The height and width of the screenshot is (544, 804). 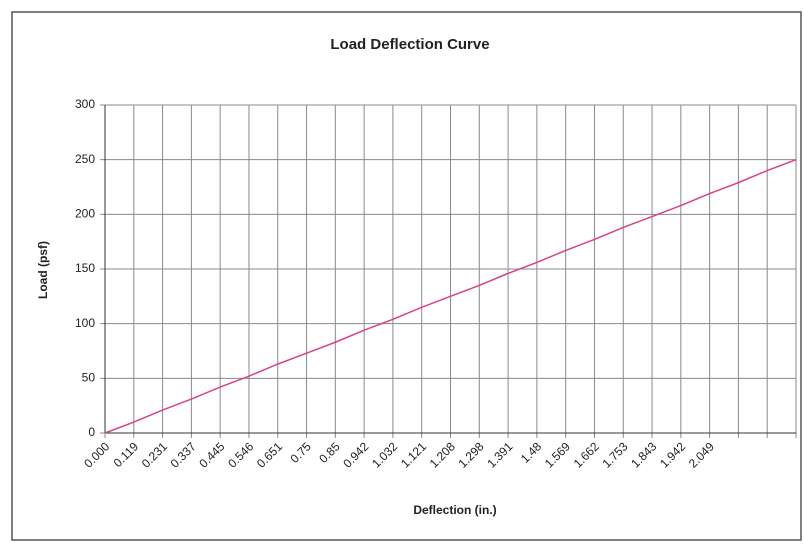 I want to click on y-tick-label: 150, so click(x=85, y=268).